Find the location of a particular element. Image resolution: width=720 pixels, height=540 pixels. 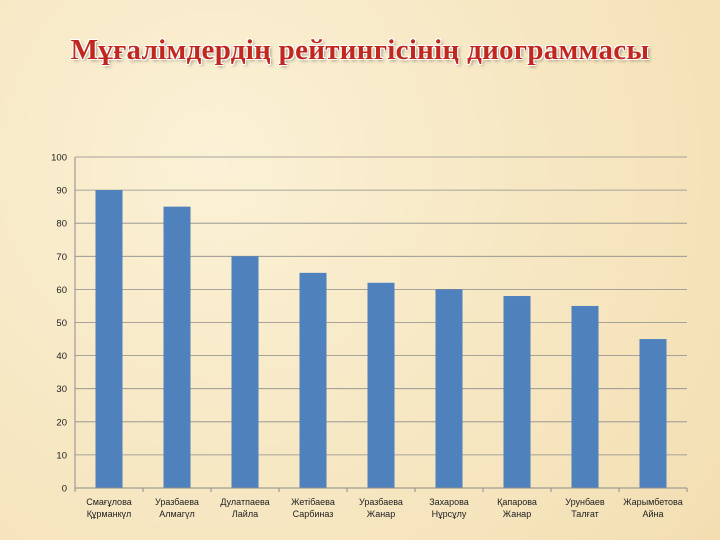

x-category-label: Жарымбетова is located at coordinates (652, 502).